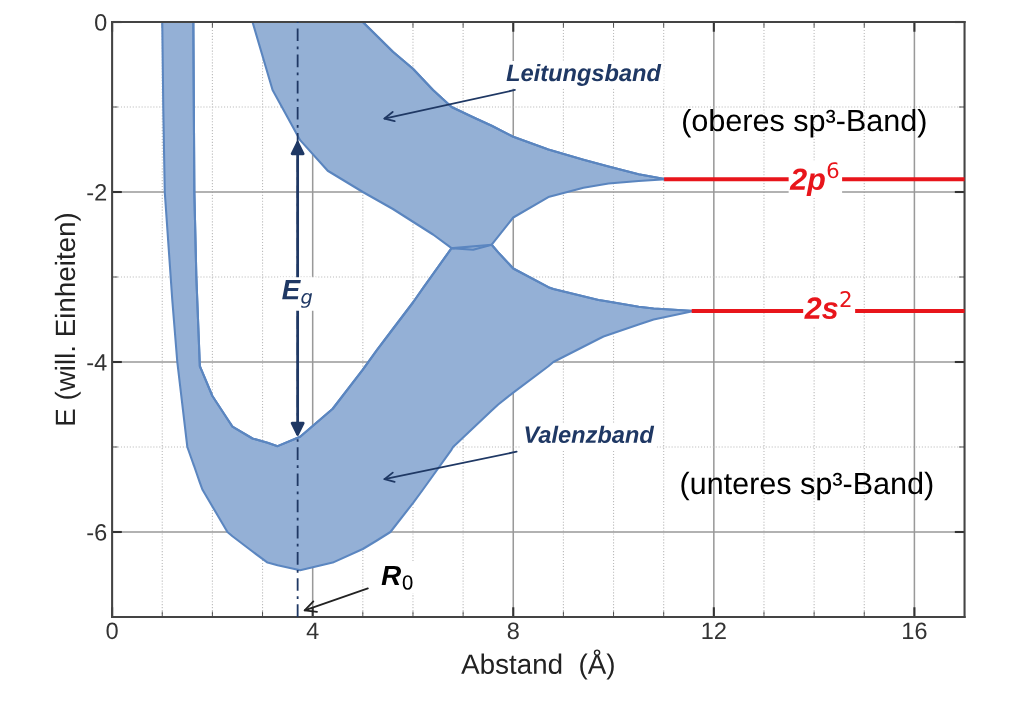 The width and height of the screenshot is (1010, 710). Describe the element at coordinates (97, 532) in the screenshot. I see `y-tick-label: -6` at that location.